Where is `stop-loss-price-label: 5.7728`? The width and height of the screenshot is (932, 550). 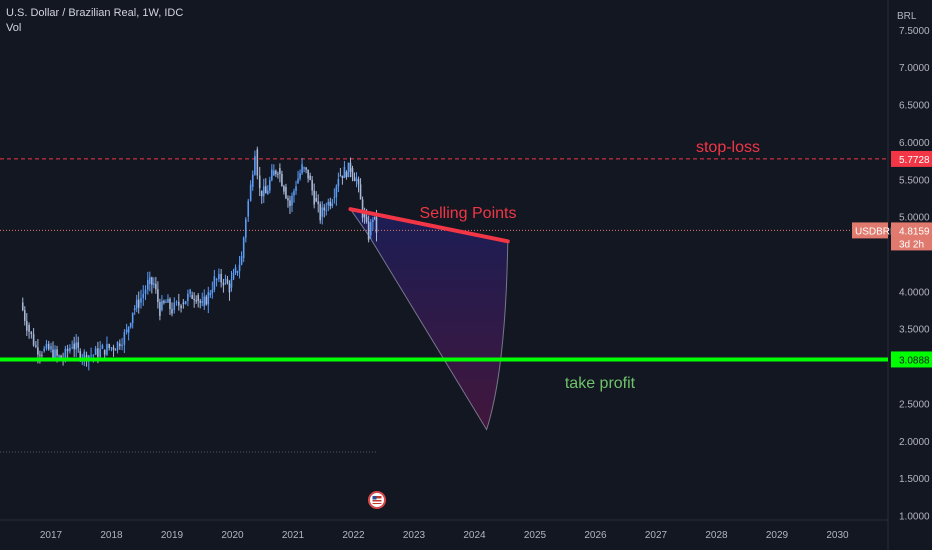 stop-loss-price-label: 5.7728 is located at coordinates (914, 160).